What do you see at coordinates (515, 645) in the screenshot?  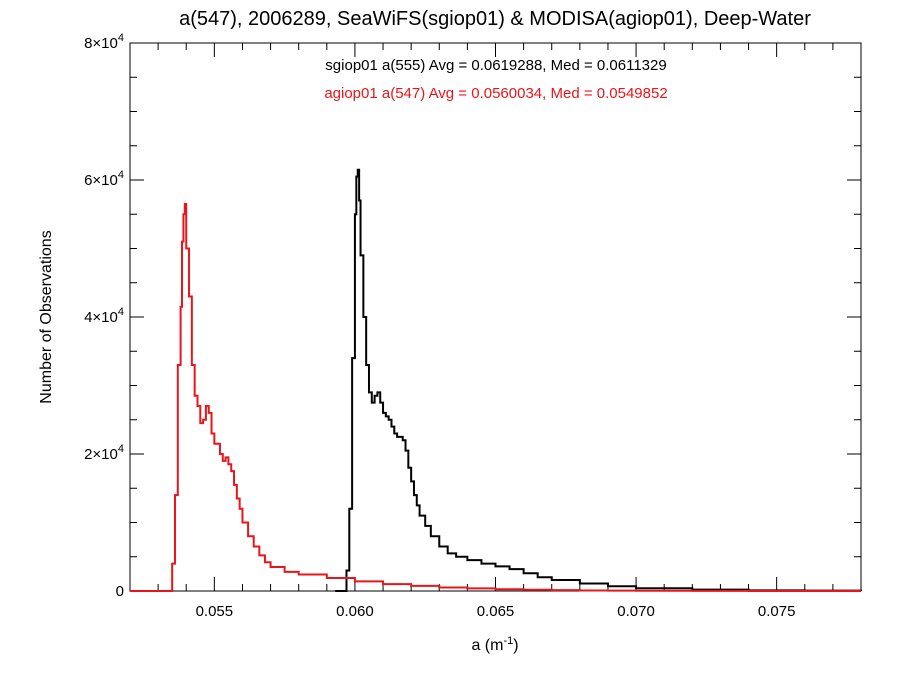 I see `x-axis-label-close: )` at bounding box center [515, 645].